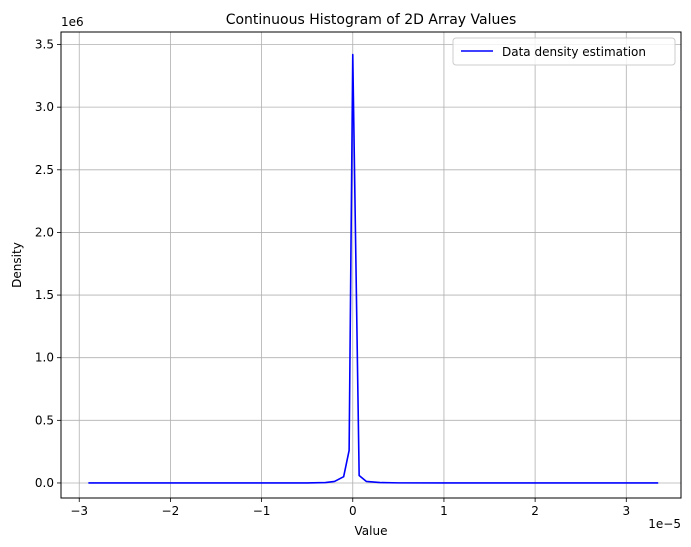  I want to click on x-ticks: −3 −2 −1 0 1 2 3, so click(350, 508).